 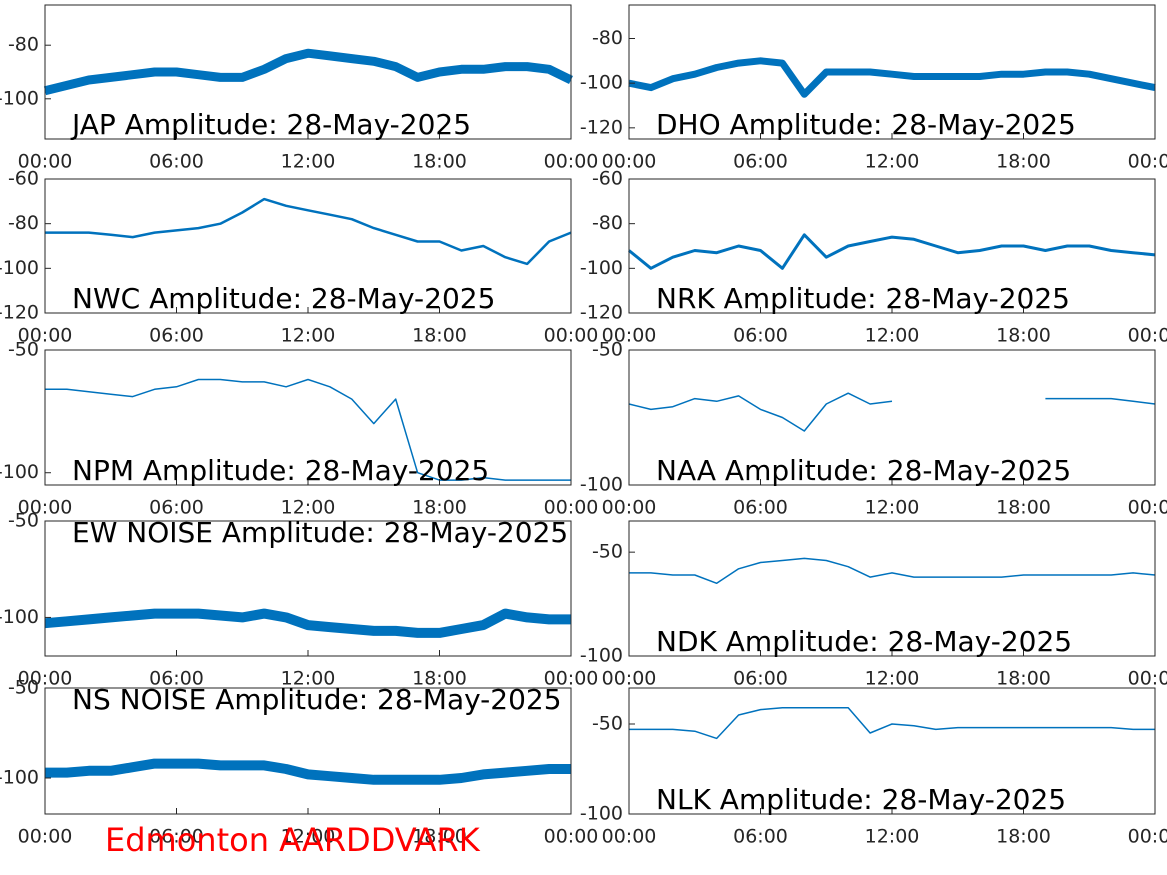 What do you see at coordinates (270, 124) in the screenshot?
I see `panel-title: JAP Amplitude: 28-May-2025` at bounding box center [270, 124].